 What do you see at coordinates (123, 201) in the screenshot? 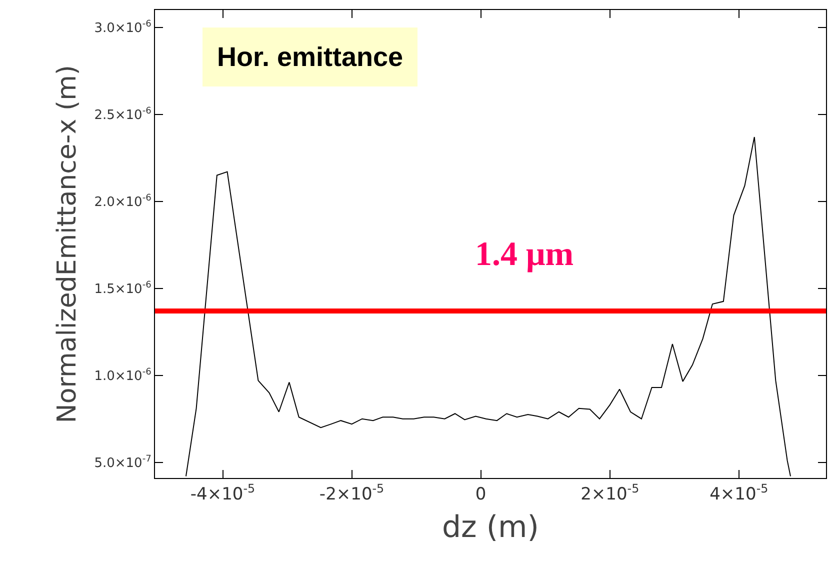
I see `y-tick-label: 2.0×10$^{-6}$` at bounding box center [123, 201].